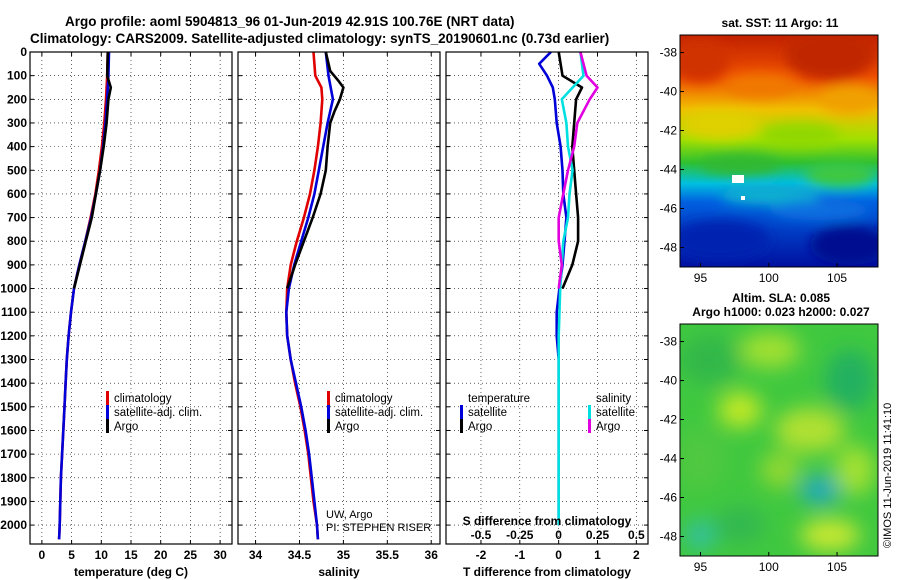  Describe the element at coordinates (13, 336) in the screenshot. I see `y-tick-label: 1200` at that location.